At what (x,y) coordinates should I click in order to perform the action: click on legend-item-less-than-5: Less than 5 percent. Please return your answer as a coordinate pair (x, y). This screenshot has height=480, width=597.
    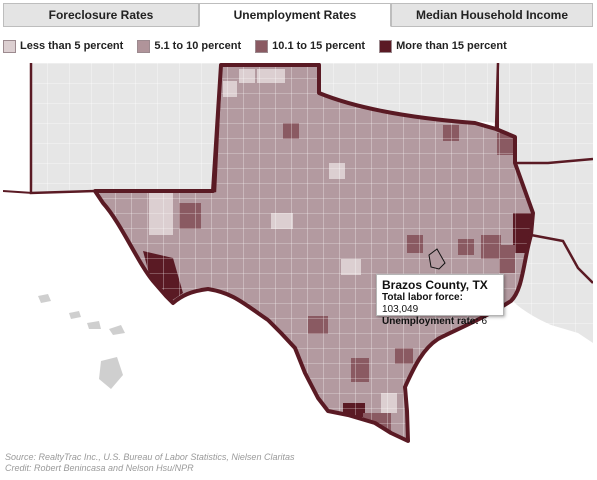
    Looking at the image, I should click on (63, 46).